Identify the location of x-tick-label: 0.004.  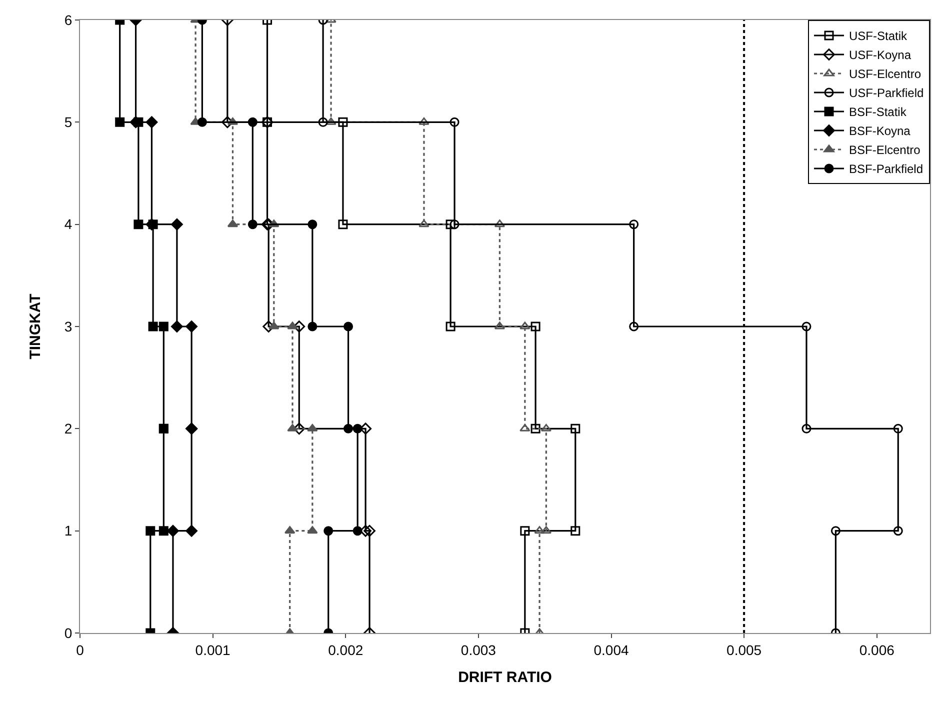
(611, 650).